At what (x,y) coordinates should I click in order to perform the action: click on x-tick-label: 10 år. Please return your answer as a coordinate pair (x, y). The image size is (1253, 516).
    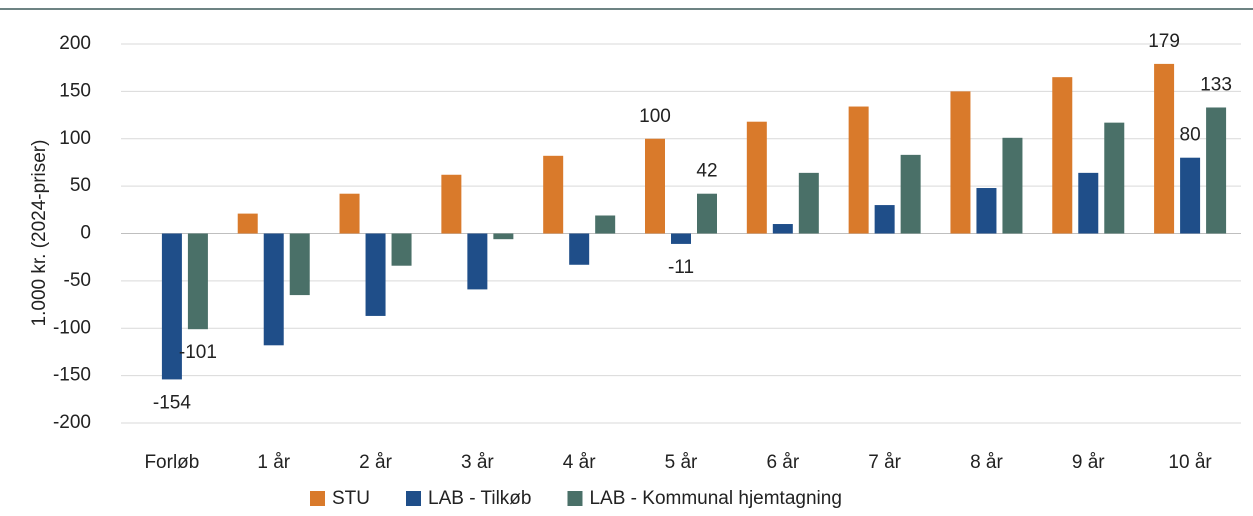
    Looking at the image, I should click on (1190, 462).